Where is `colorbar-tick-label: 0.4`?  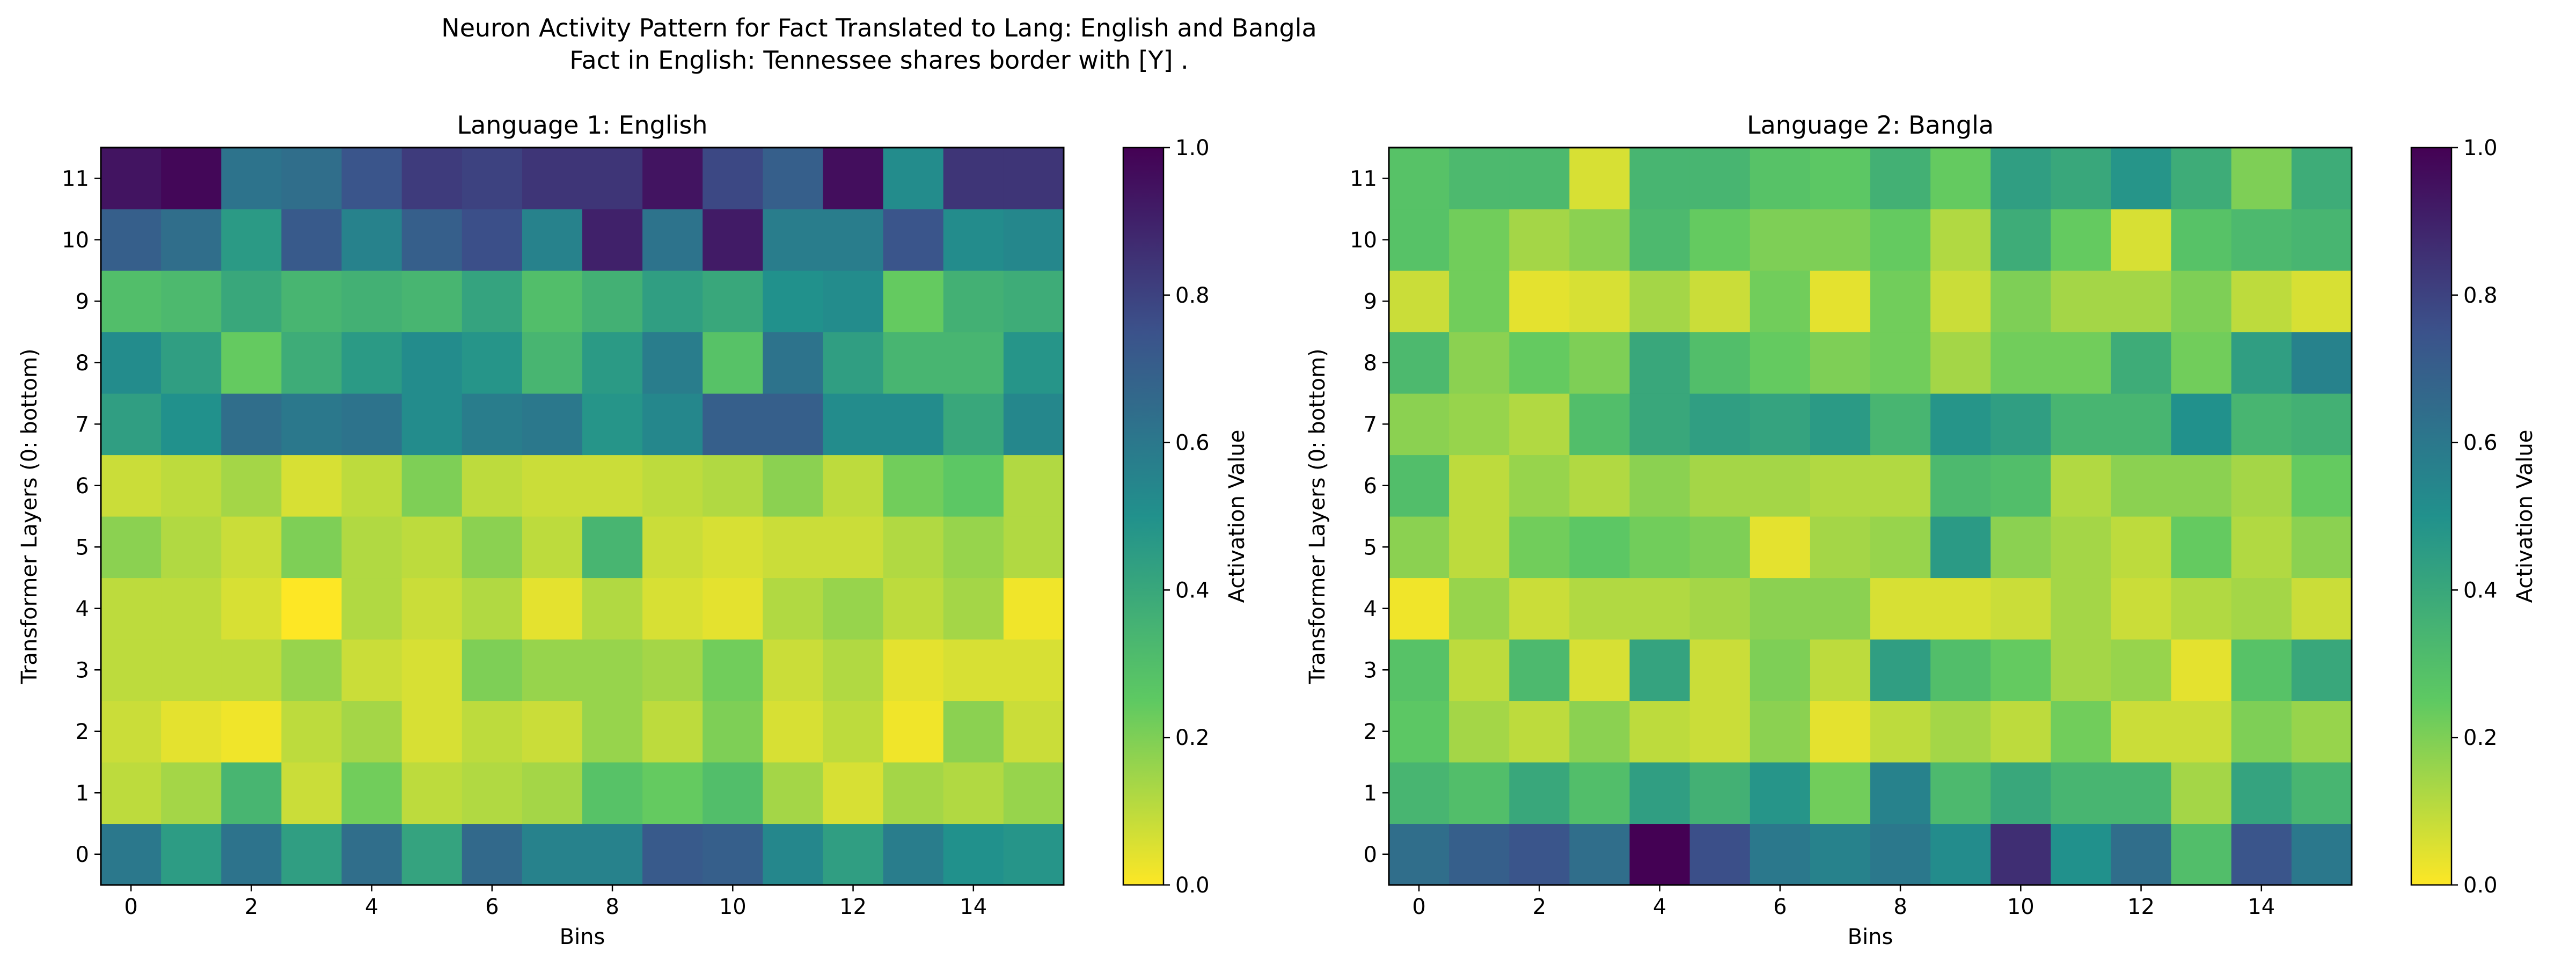
colorbar-tick-label: 0.4 is located at coordinates (2480, 590).